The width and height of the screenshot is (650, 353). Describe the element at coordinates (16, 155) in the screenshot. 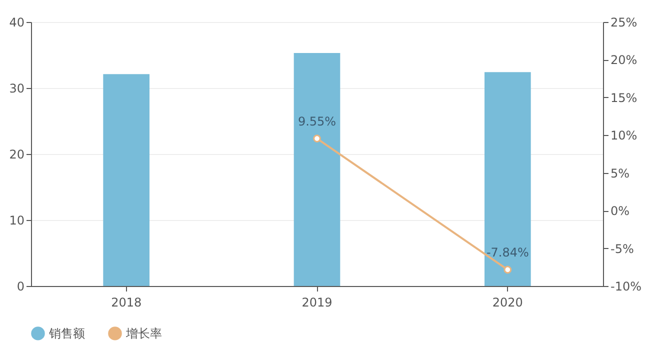

I see `y-tick-label: 20` at that location.